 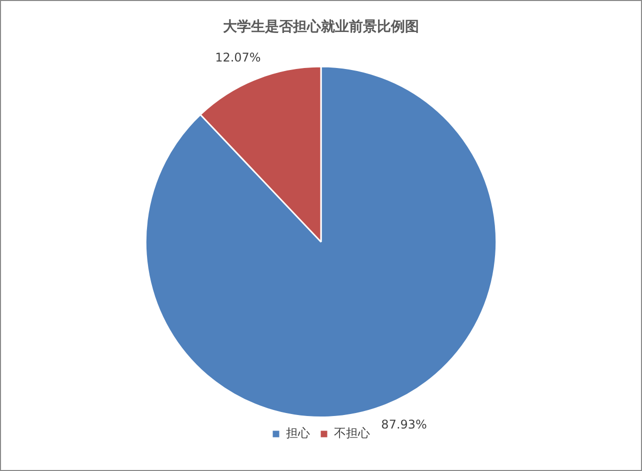 What do you see at coordinates (404, 424) in the screenshot?
I see `data-label: 87.93%` at bounding box center [404, 424].